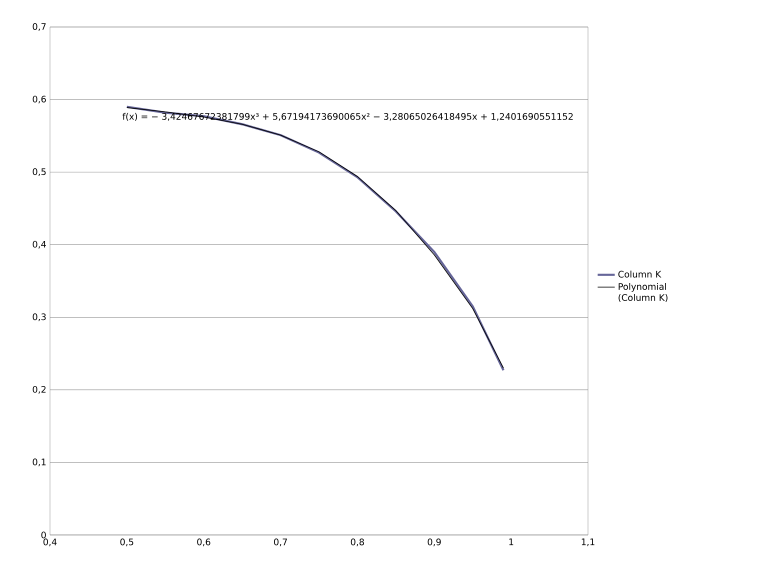 This screenshot has width=765, height=572. What do you see at coordinates (39, 462) in the screenshot?
I see `y-tick-label: 0,1` at bounding box center [39, 462].